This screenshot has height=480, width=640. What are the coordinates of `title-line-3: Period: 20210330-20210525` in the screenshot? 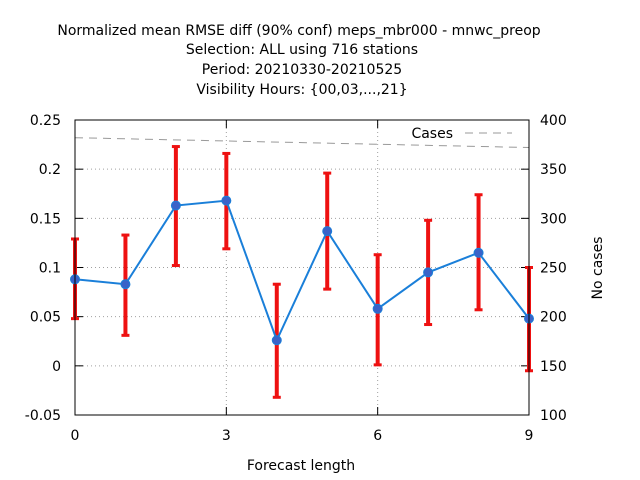 It's located at (302, 70).